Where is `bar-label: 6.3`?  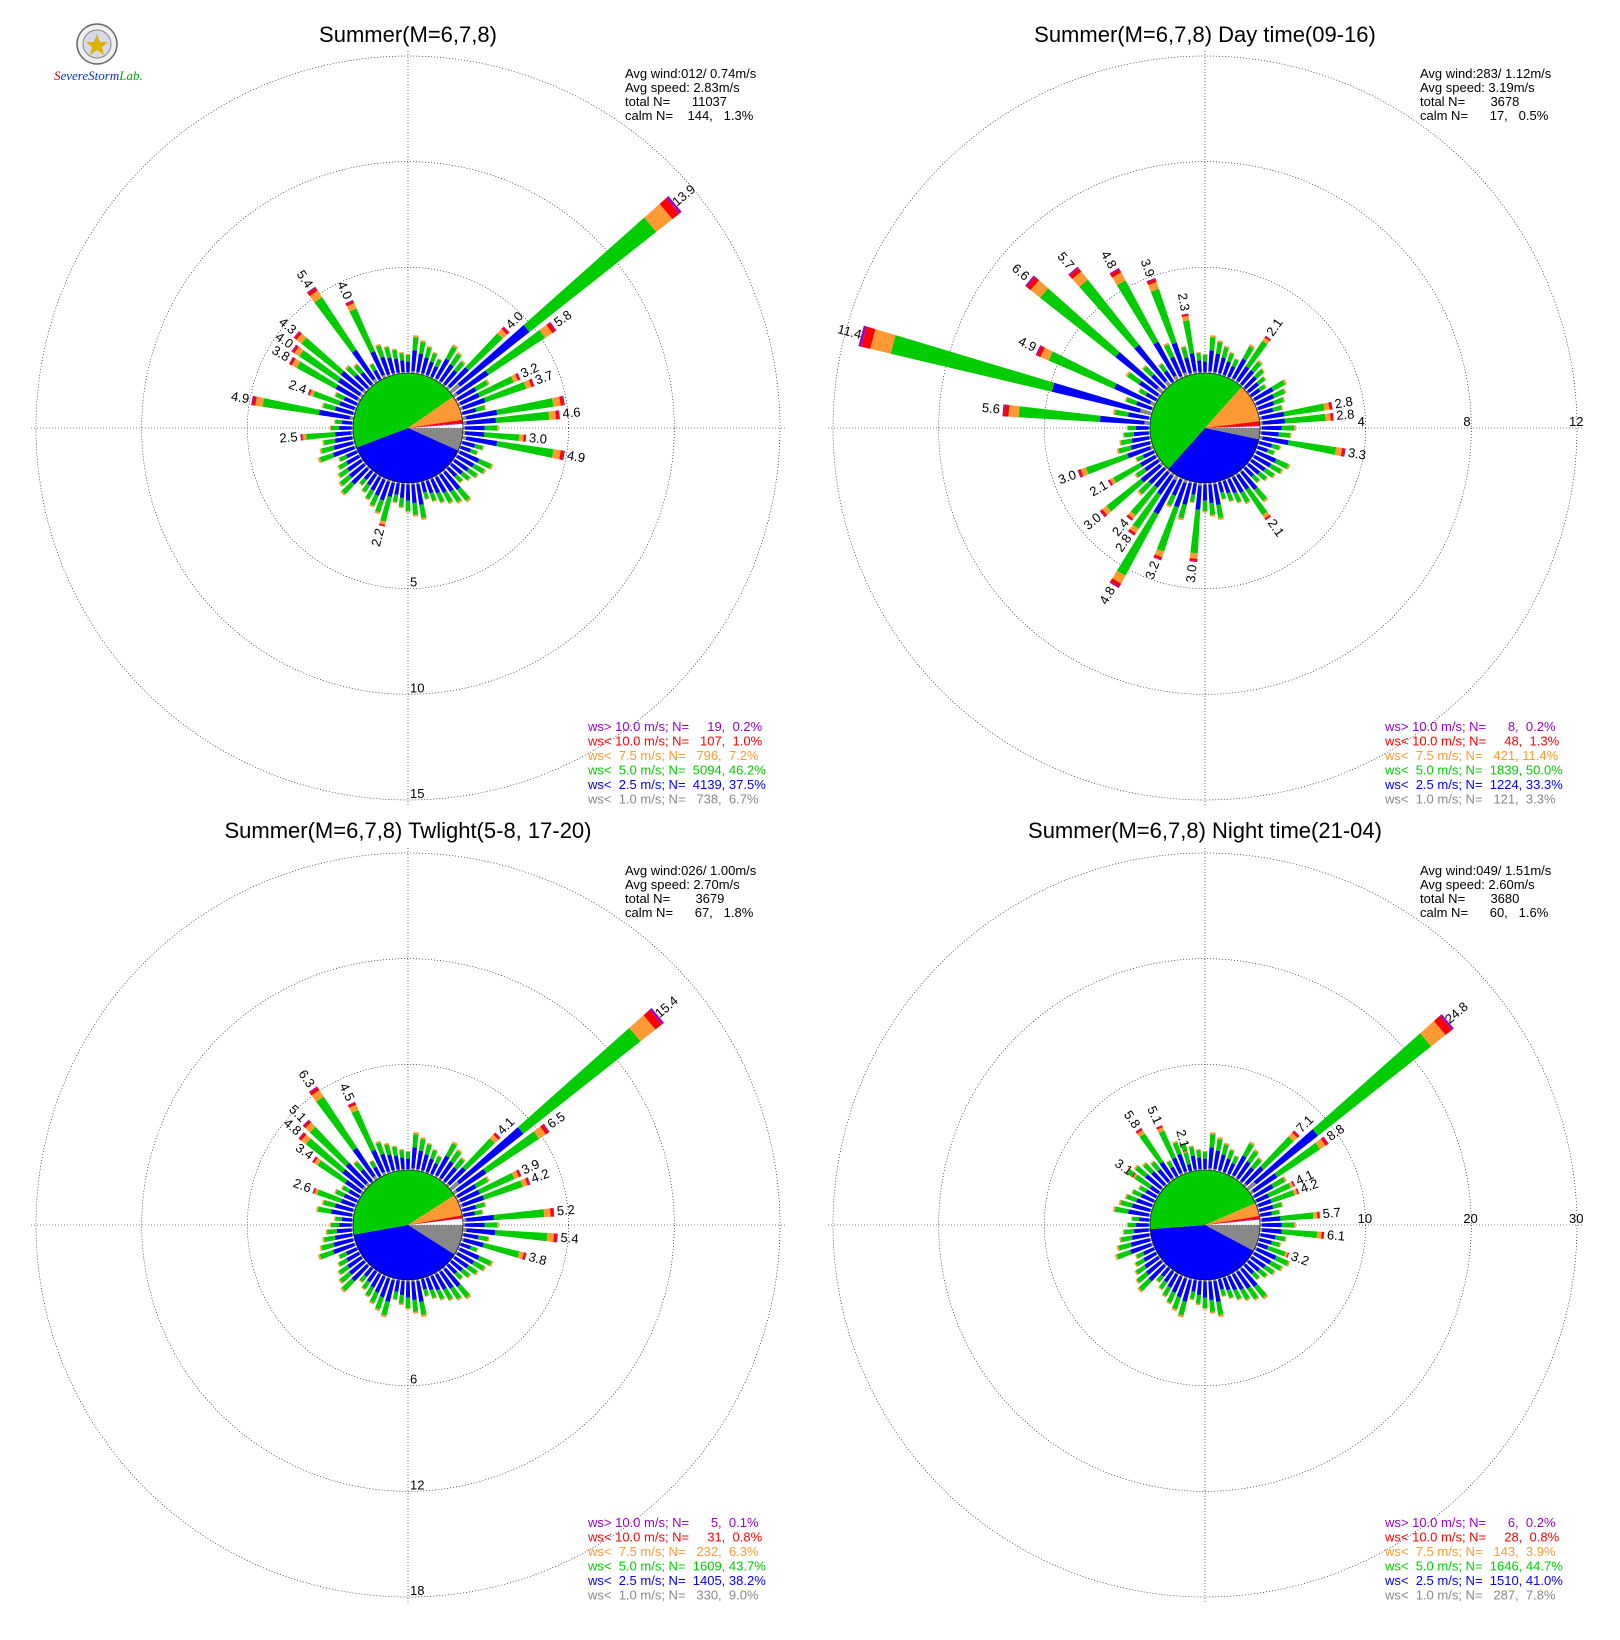 bar-label: 6.3 is located at coordinates (306, 1078).